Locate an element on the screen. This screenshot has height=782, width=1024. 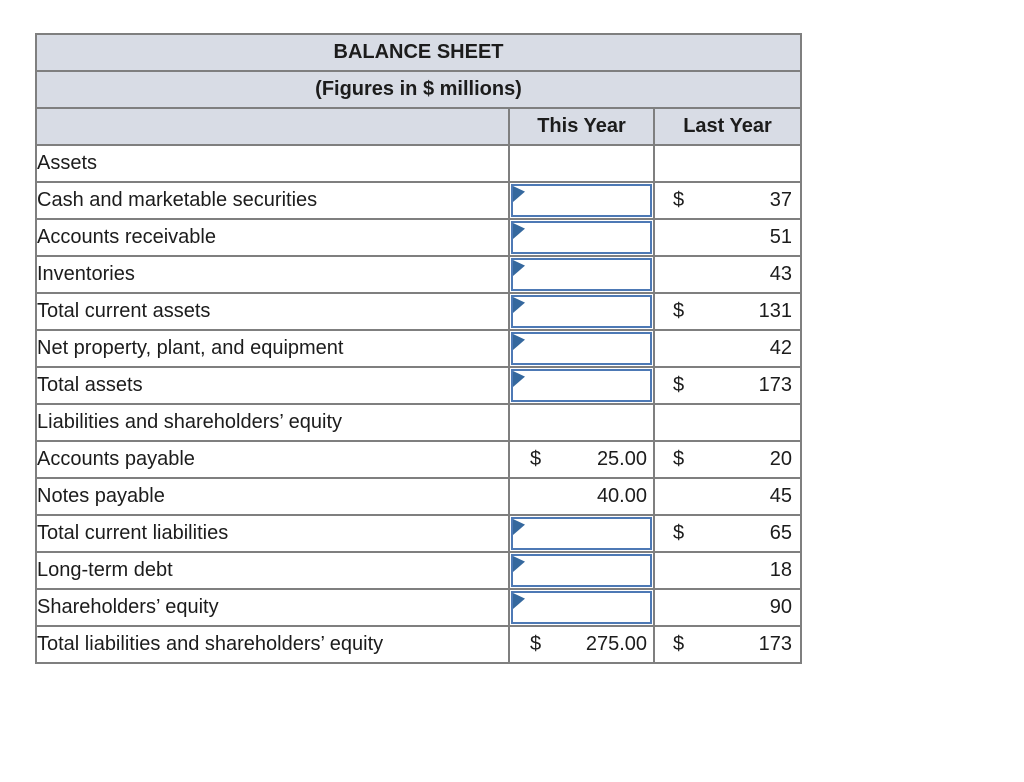
row-label-total-assets: Total assets is located at coordinates (272, 385).